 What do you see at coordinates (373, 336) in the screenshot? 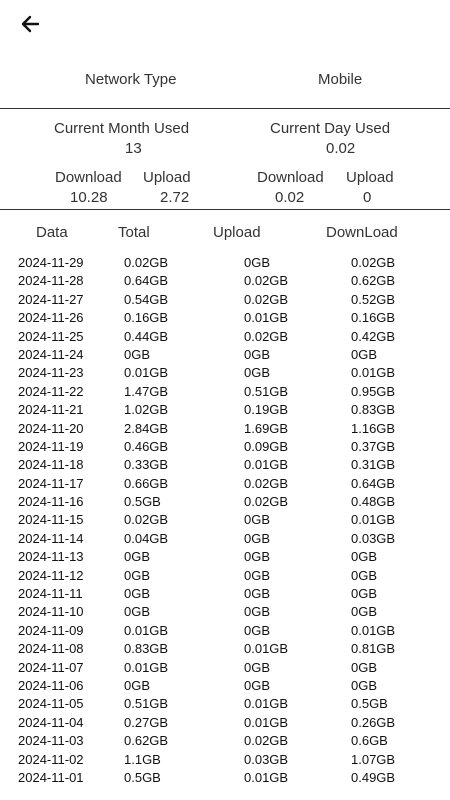
I see `row-download: 0.42GB` at bounding box center [373, 336].